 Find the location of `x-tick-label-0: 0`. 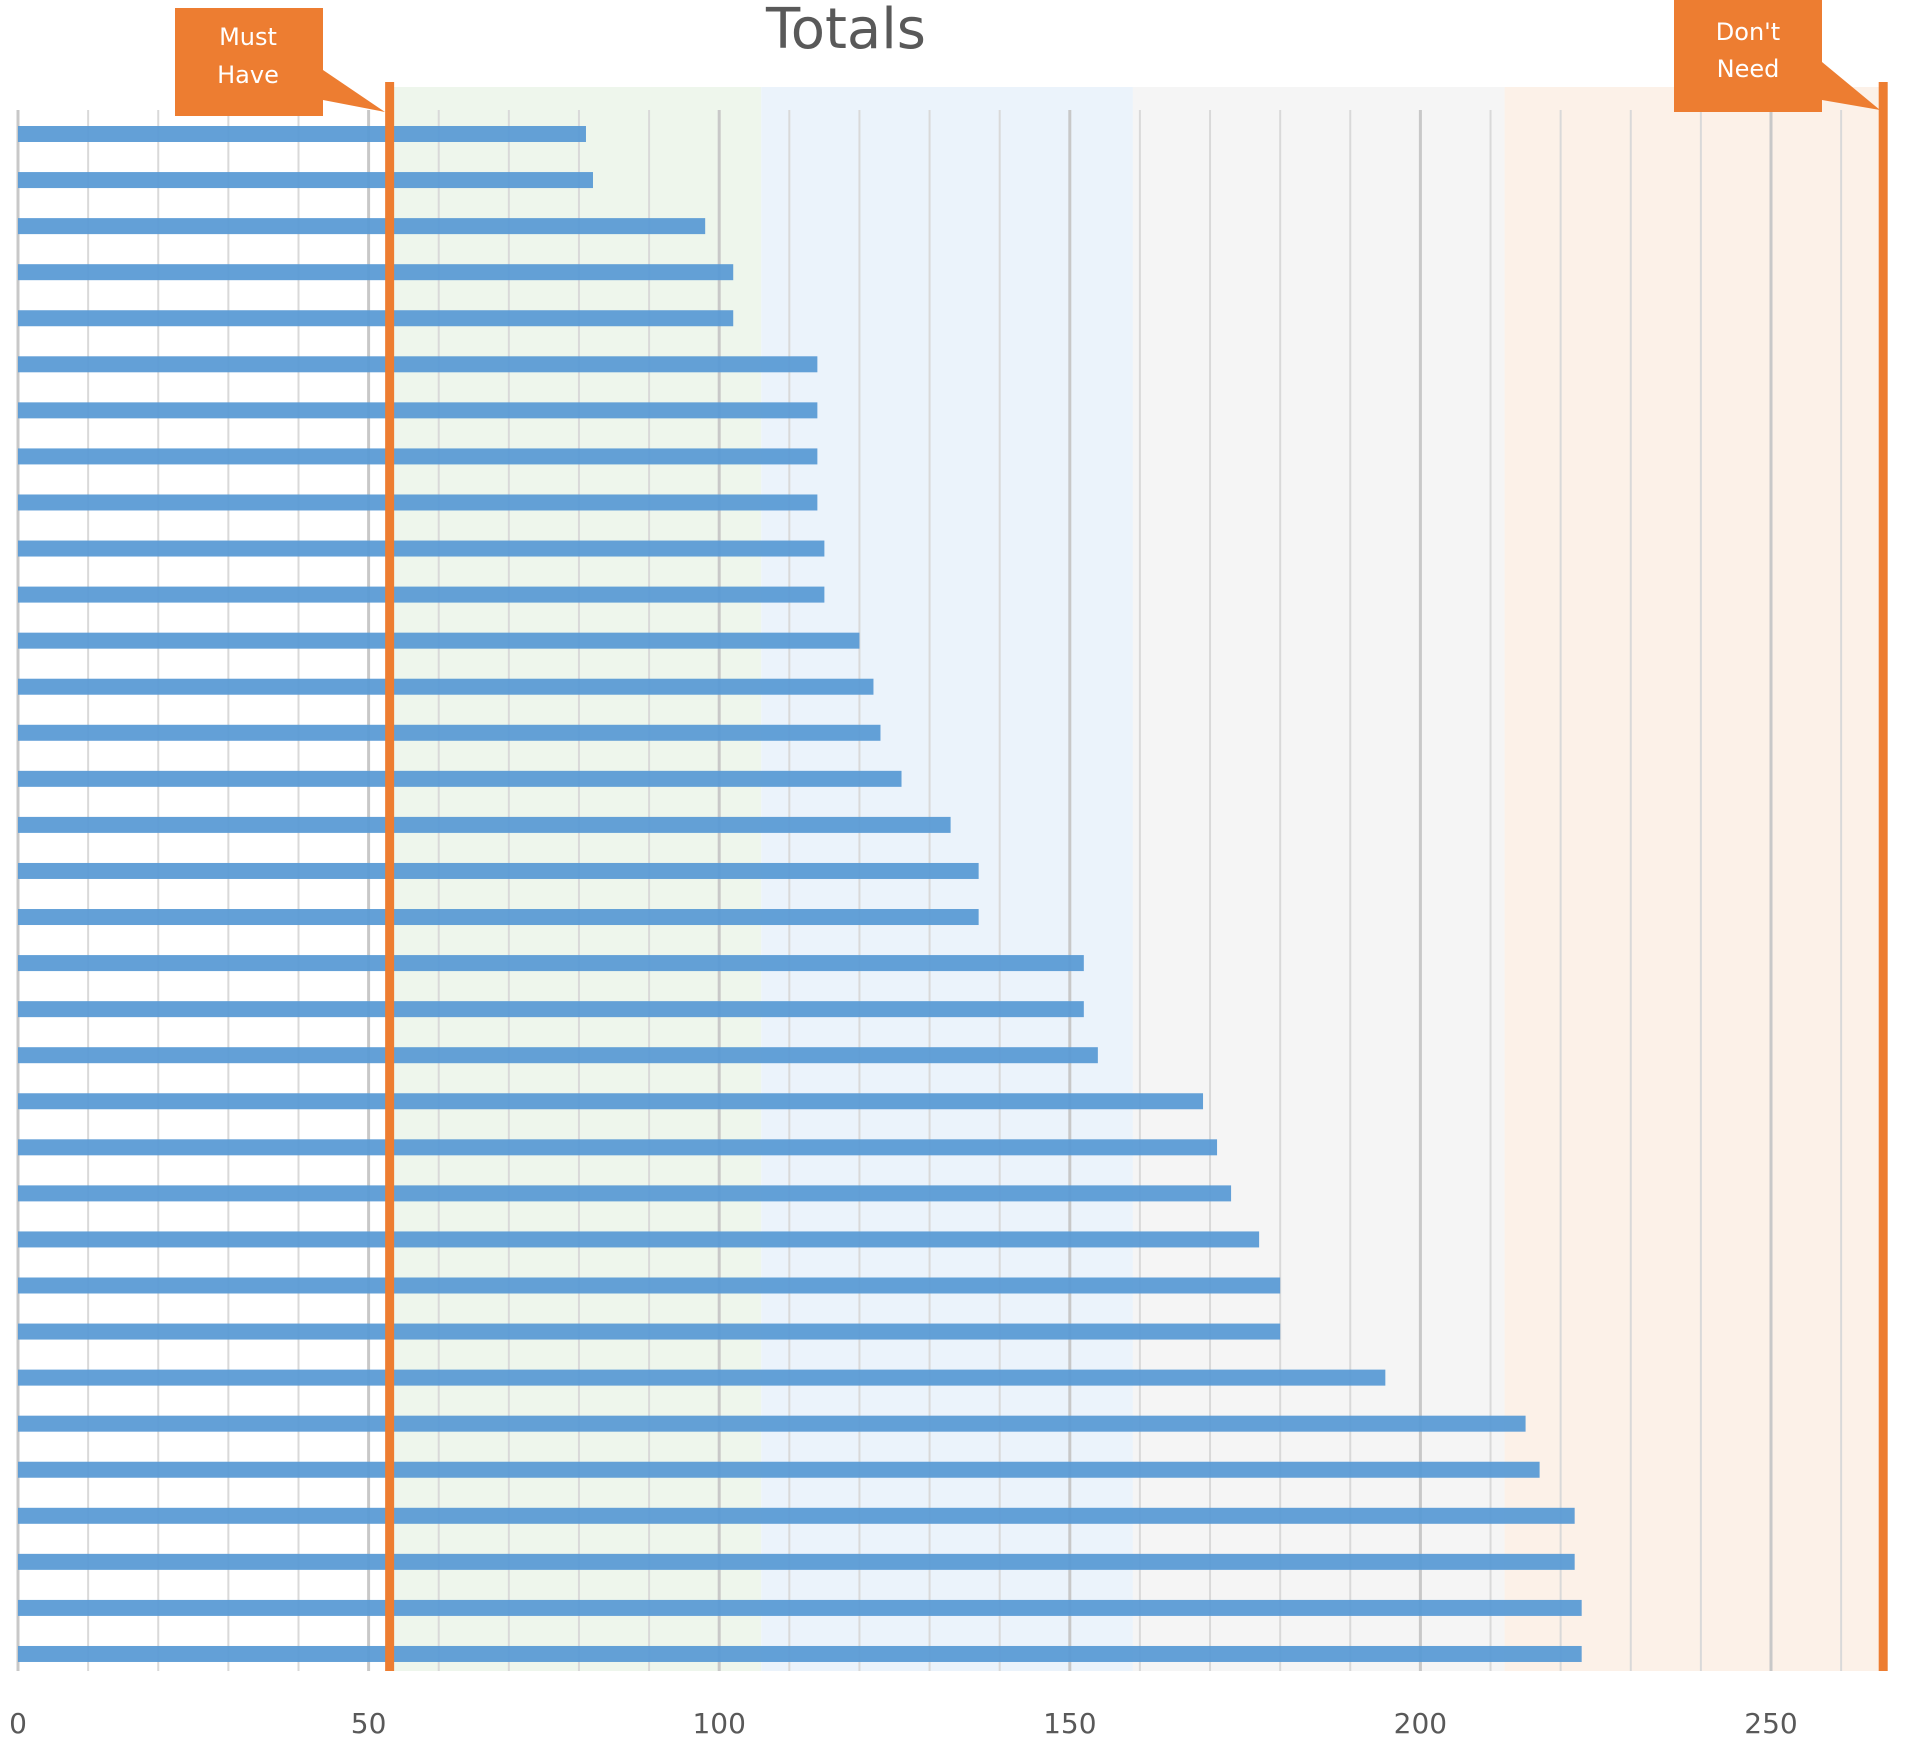

x-tick-label-0: 0 is located at coordinates (18, 1723).